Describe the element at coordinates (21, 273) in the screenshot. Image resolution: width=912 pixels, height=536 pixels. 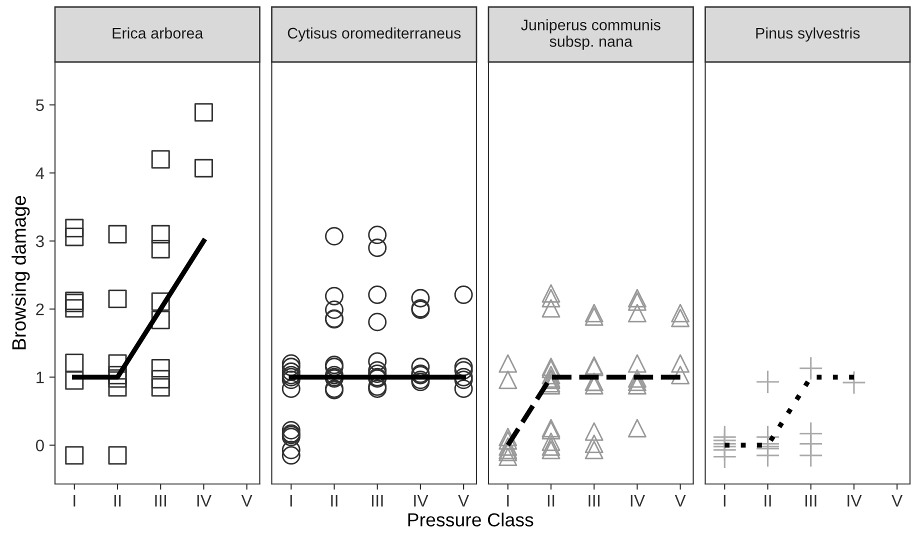
I see `y-axis-title: Browsing damage` at that location.